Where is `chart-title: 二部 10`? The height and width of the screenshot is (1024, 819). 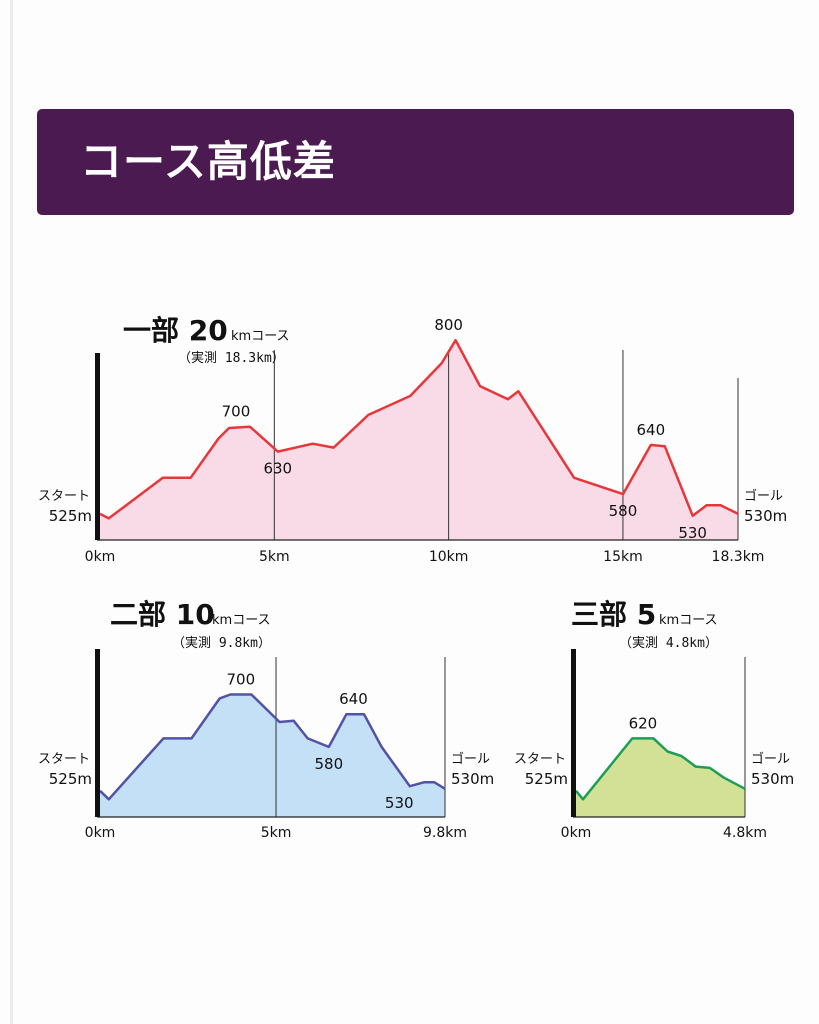
chart-title: 二部 10 is located at coordinates (162, 614).